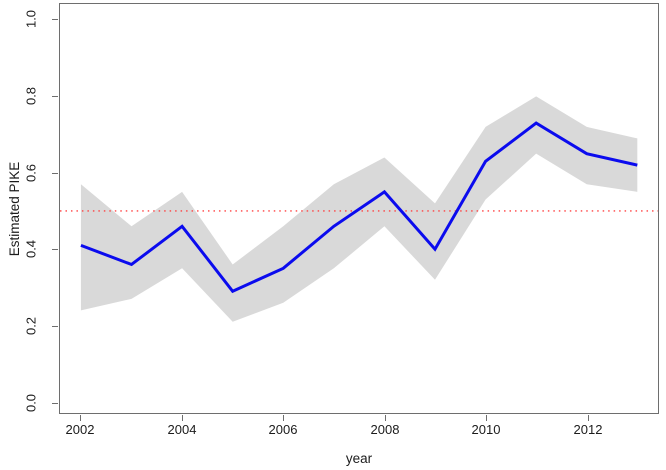 The height and width of the screenshot is (470, 666). I want to click on y-tick-0.4, so click(55, 249).